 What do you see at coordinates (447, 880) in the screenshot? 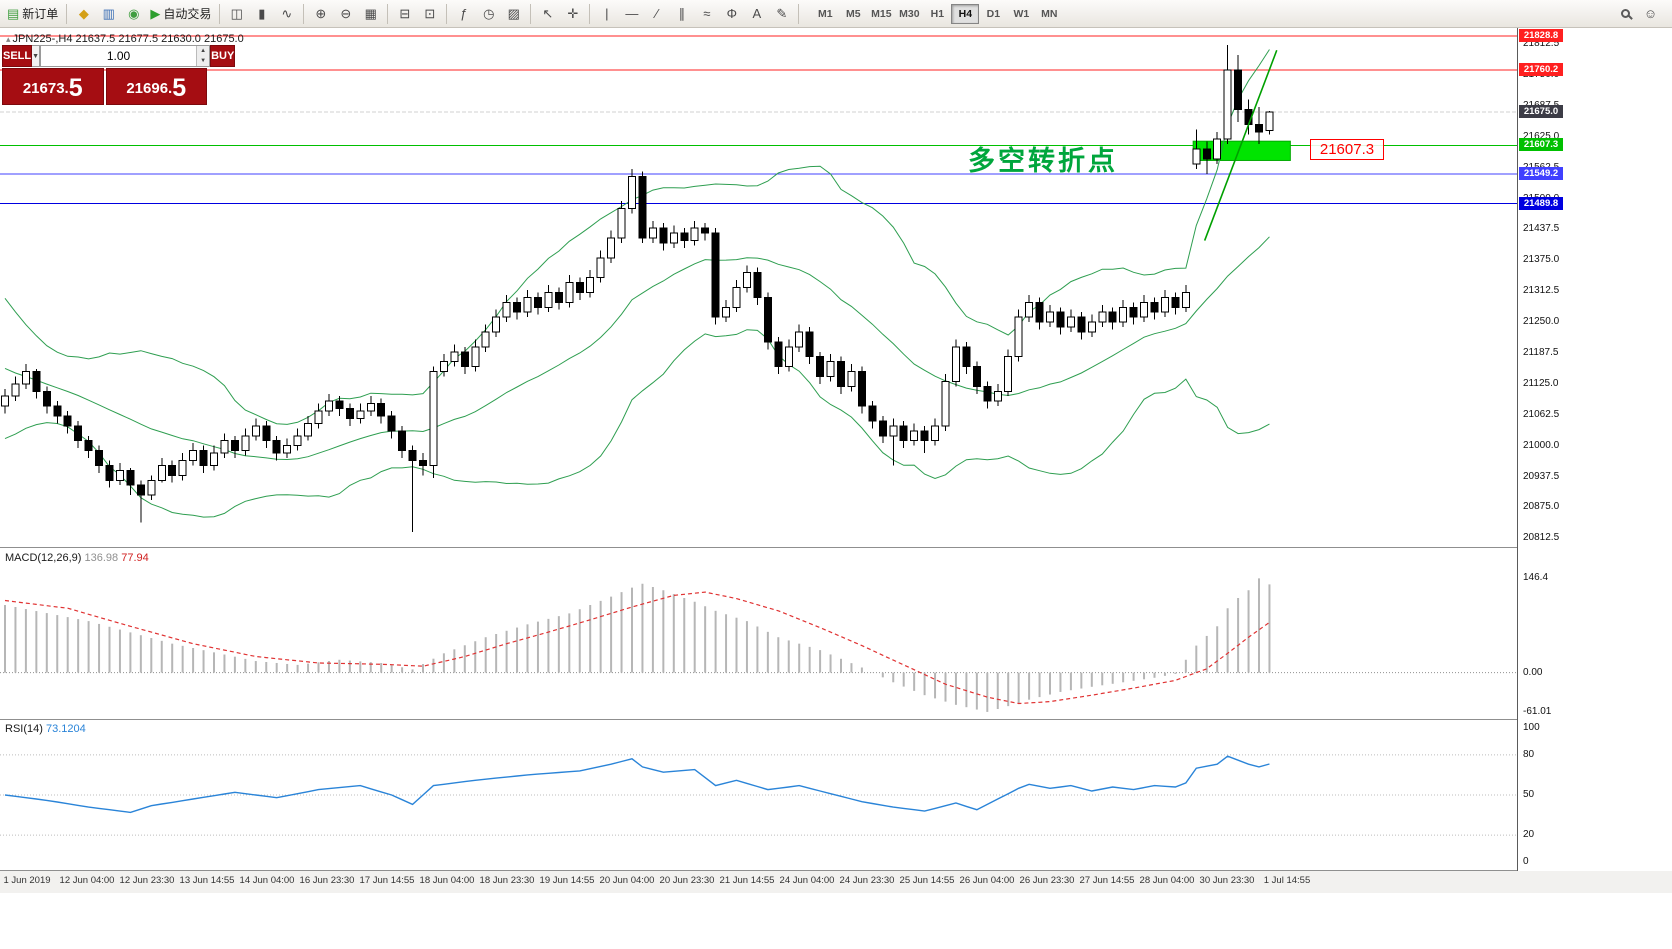
I see `time-axis-label: 18 Jun 04:00` at bounding box center [447, 880].